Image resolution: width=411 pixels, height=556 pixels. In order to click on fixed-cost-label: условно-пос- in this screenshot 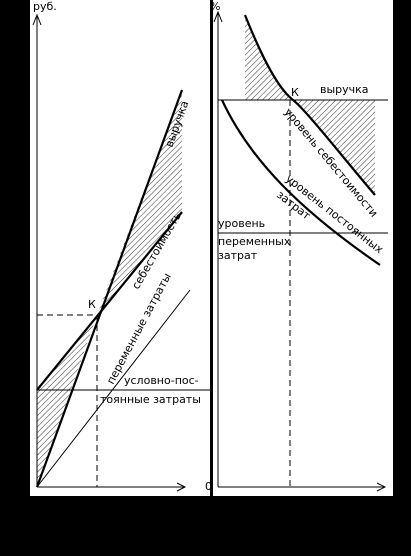, I will do `click(161, 380)`.